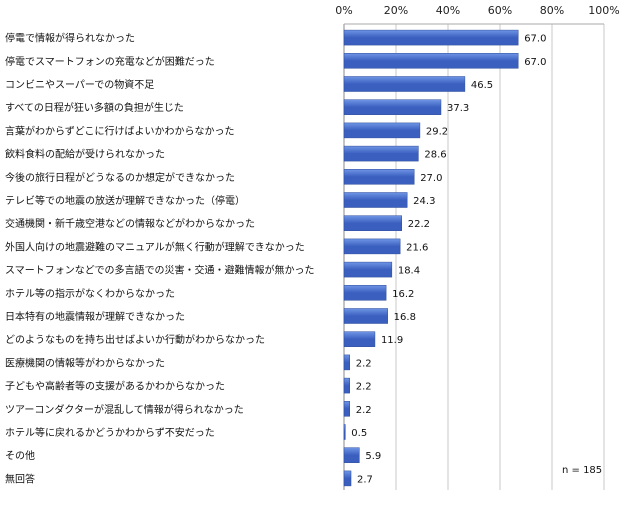  I want to click on value-label: 16.2, so click(403, 294).